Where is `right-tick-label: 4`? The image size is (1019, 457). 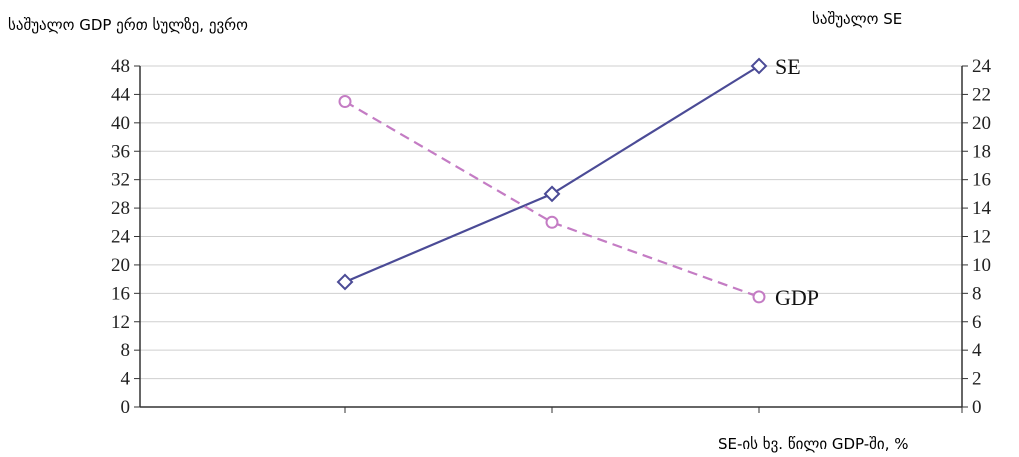
right-tick-label: 4 is located at coordinates (977, 350).